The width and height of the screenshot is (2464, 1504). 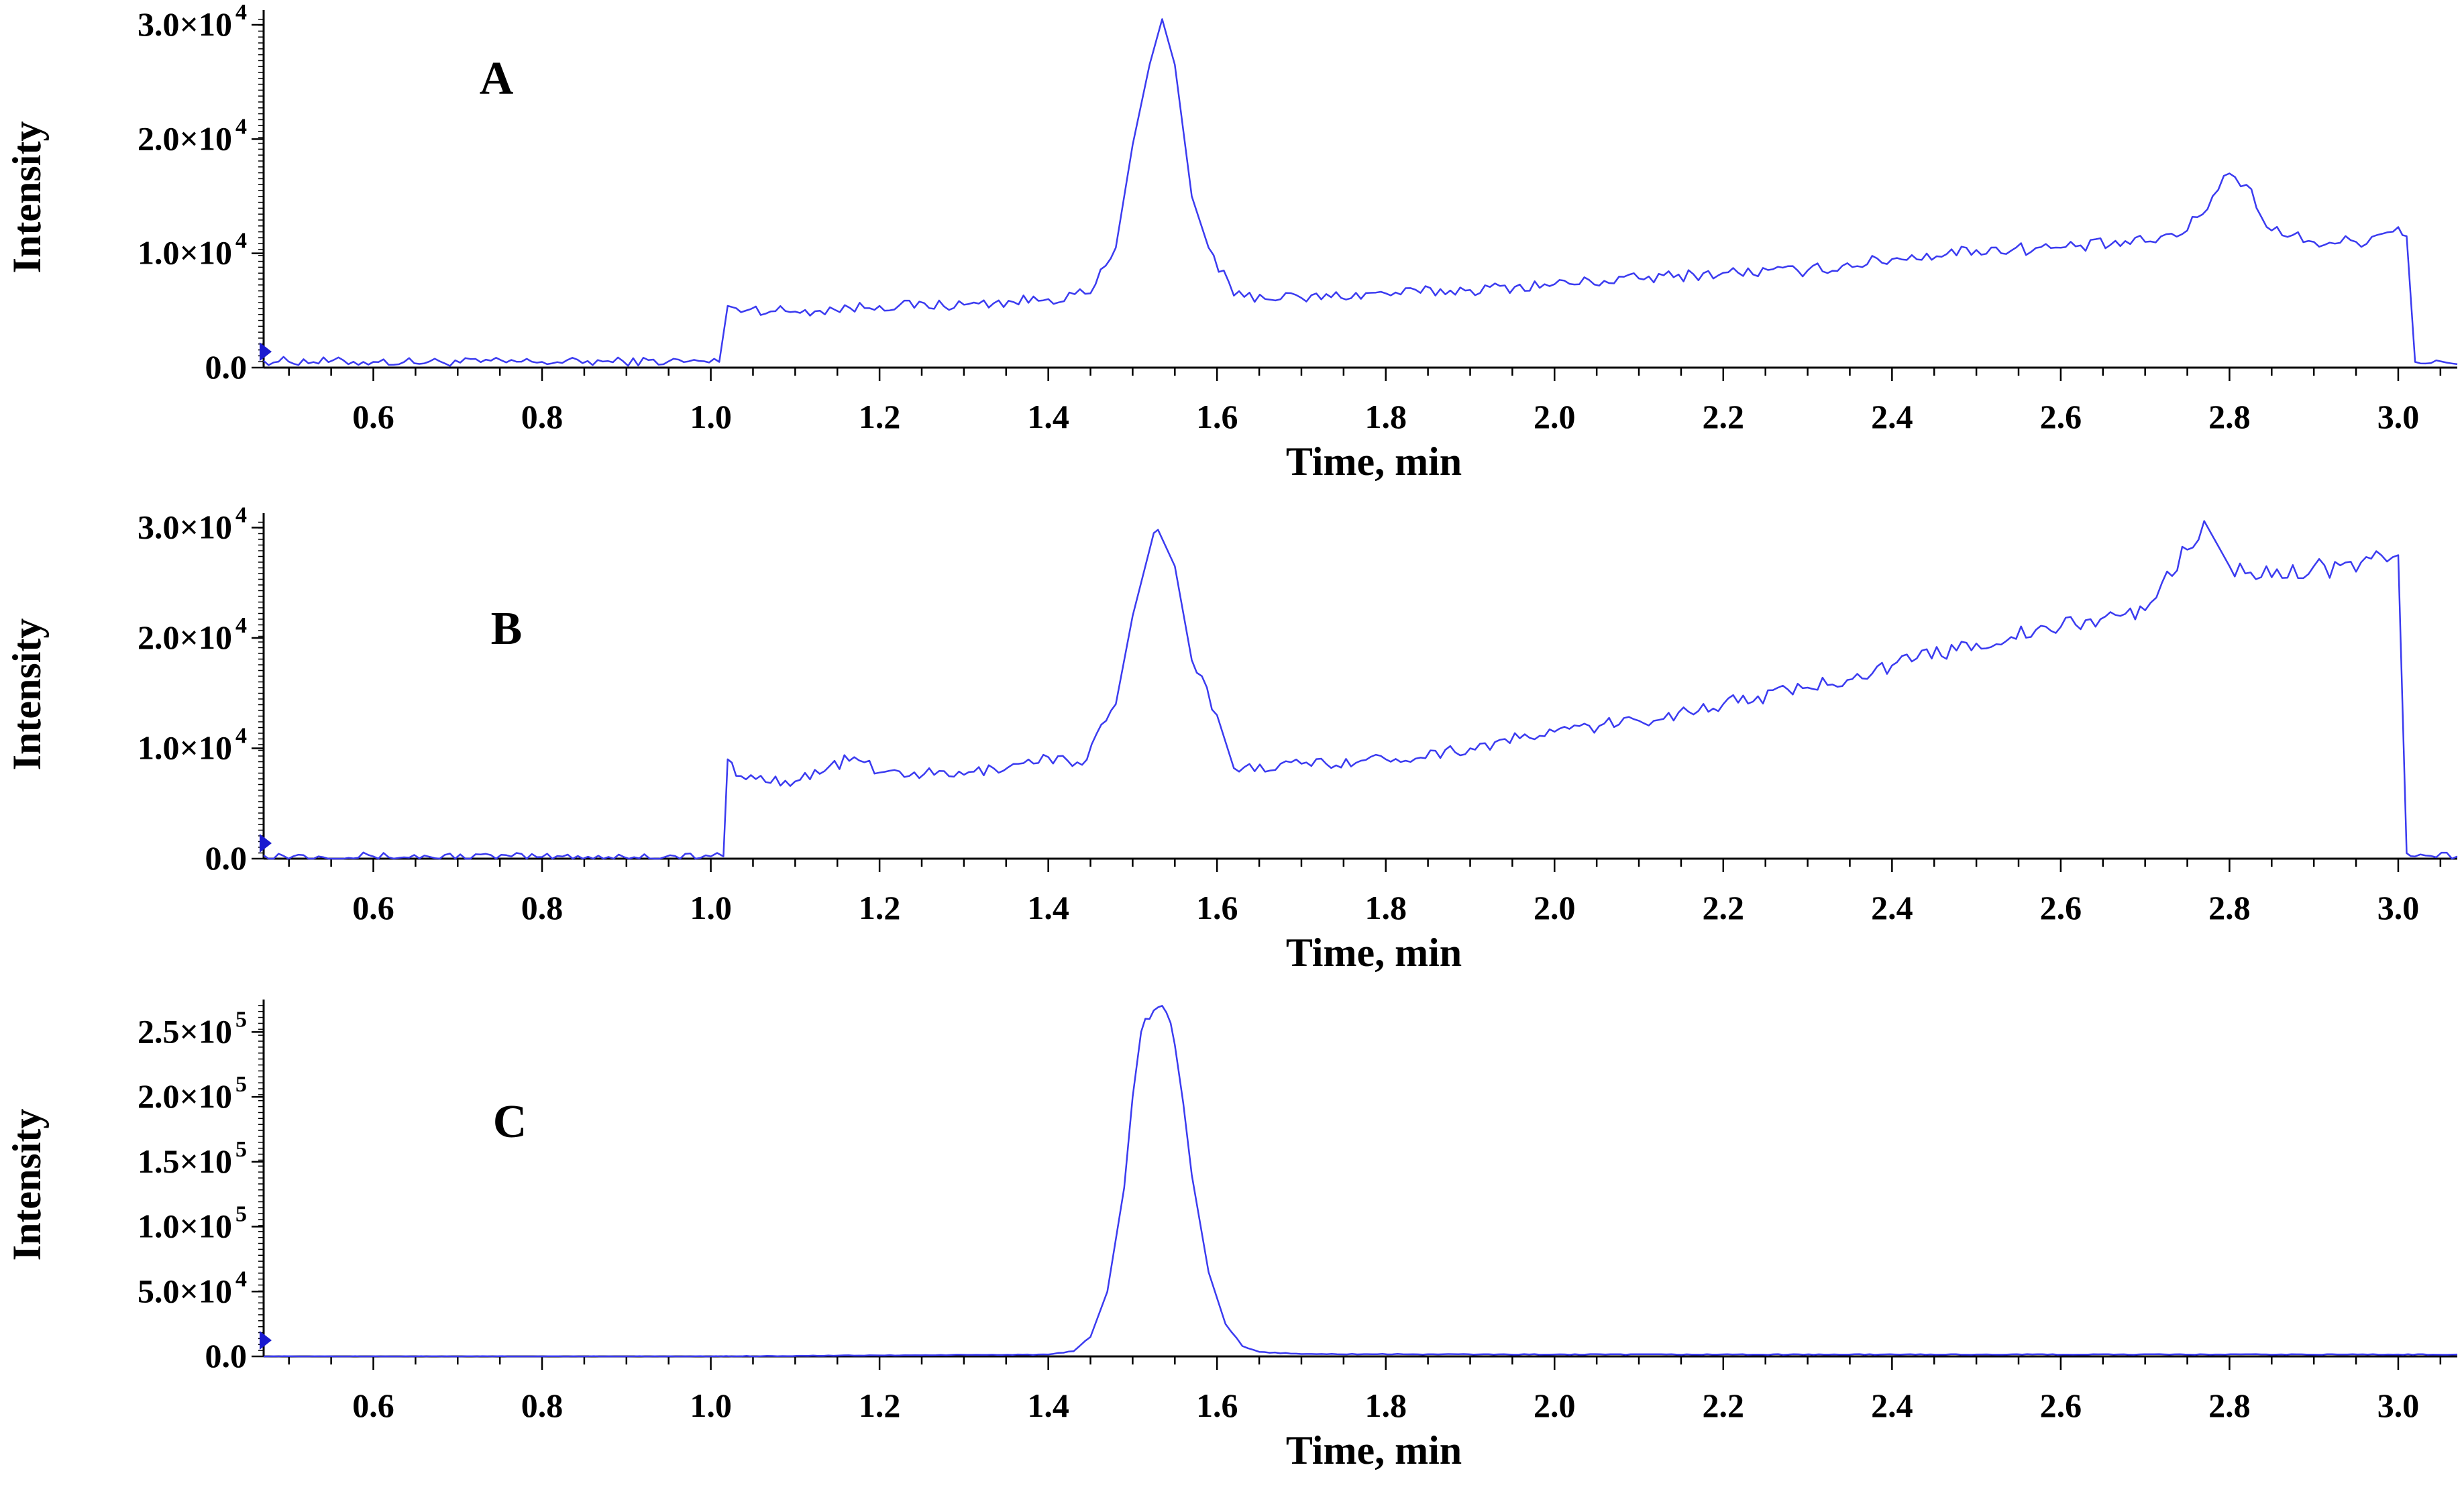 I want to click on panel-label: C, so click(x=510, y=1122).